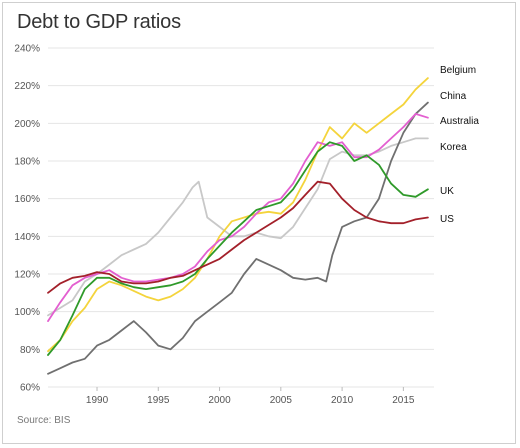 Image resolution: width=520 pixels, height=448 pixels. I want to click on x-tick-label: 2015, so click(403, 400).